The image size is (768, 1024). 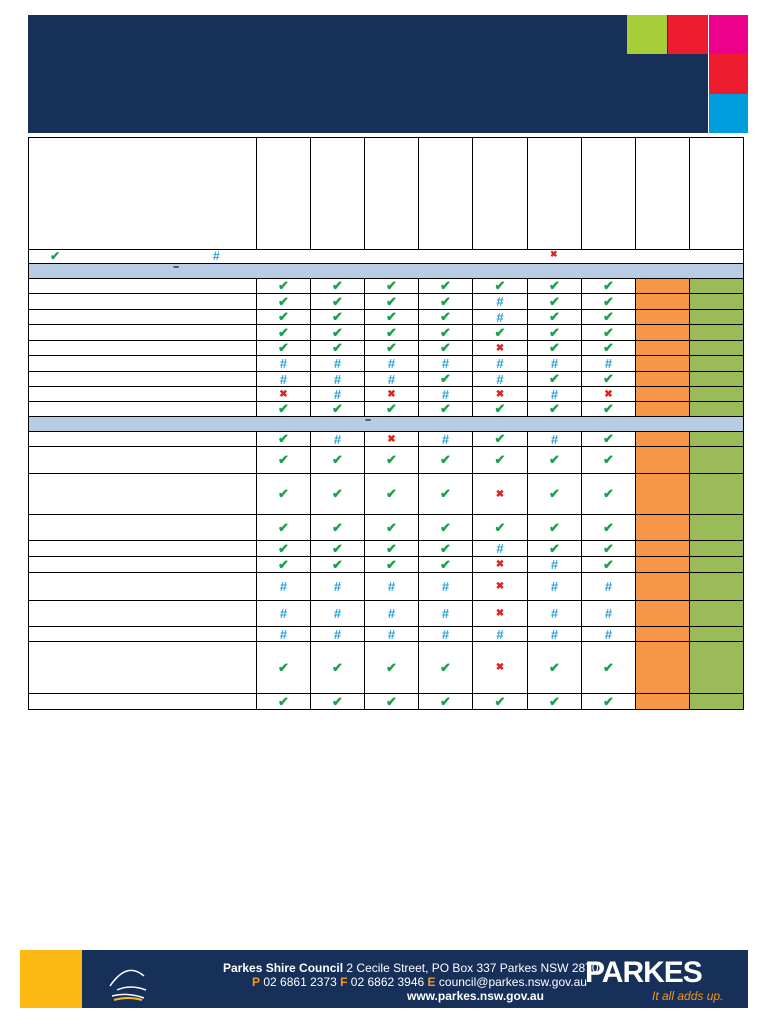 What do you see at coordinates (283, 968) in the screenshot?
I see `org: Parkes Shire Council` at bounding box center [283, 968].